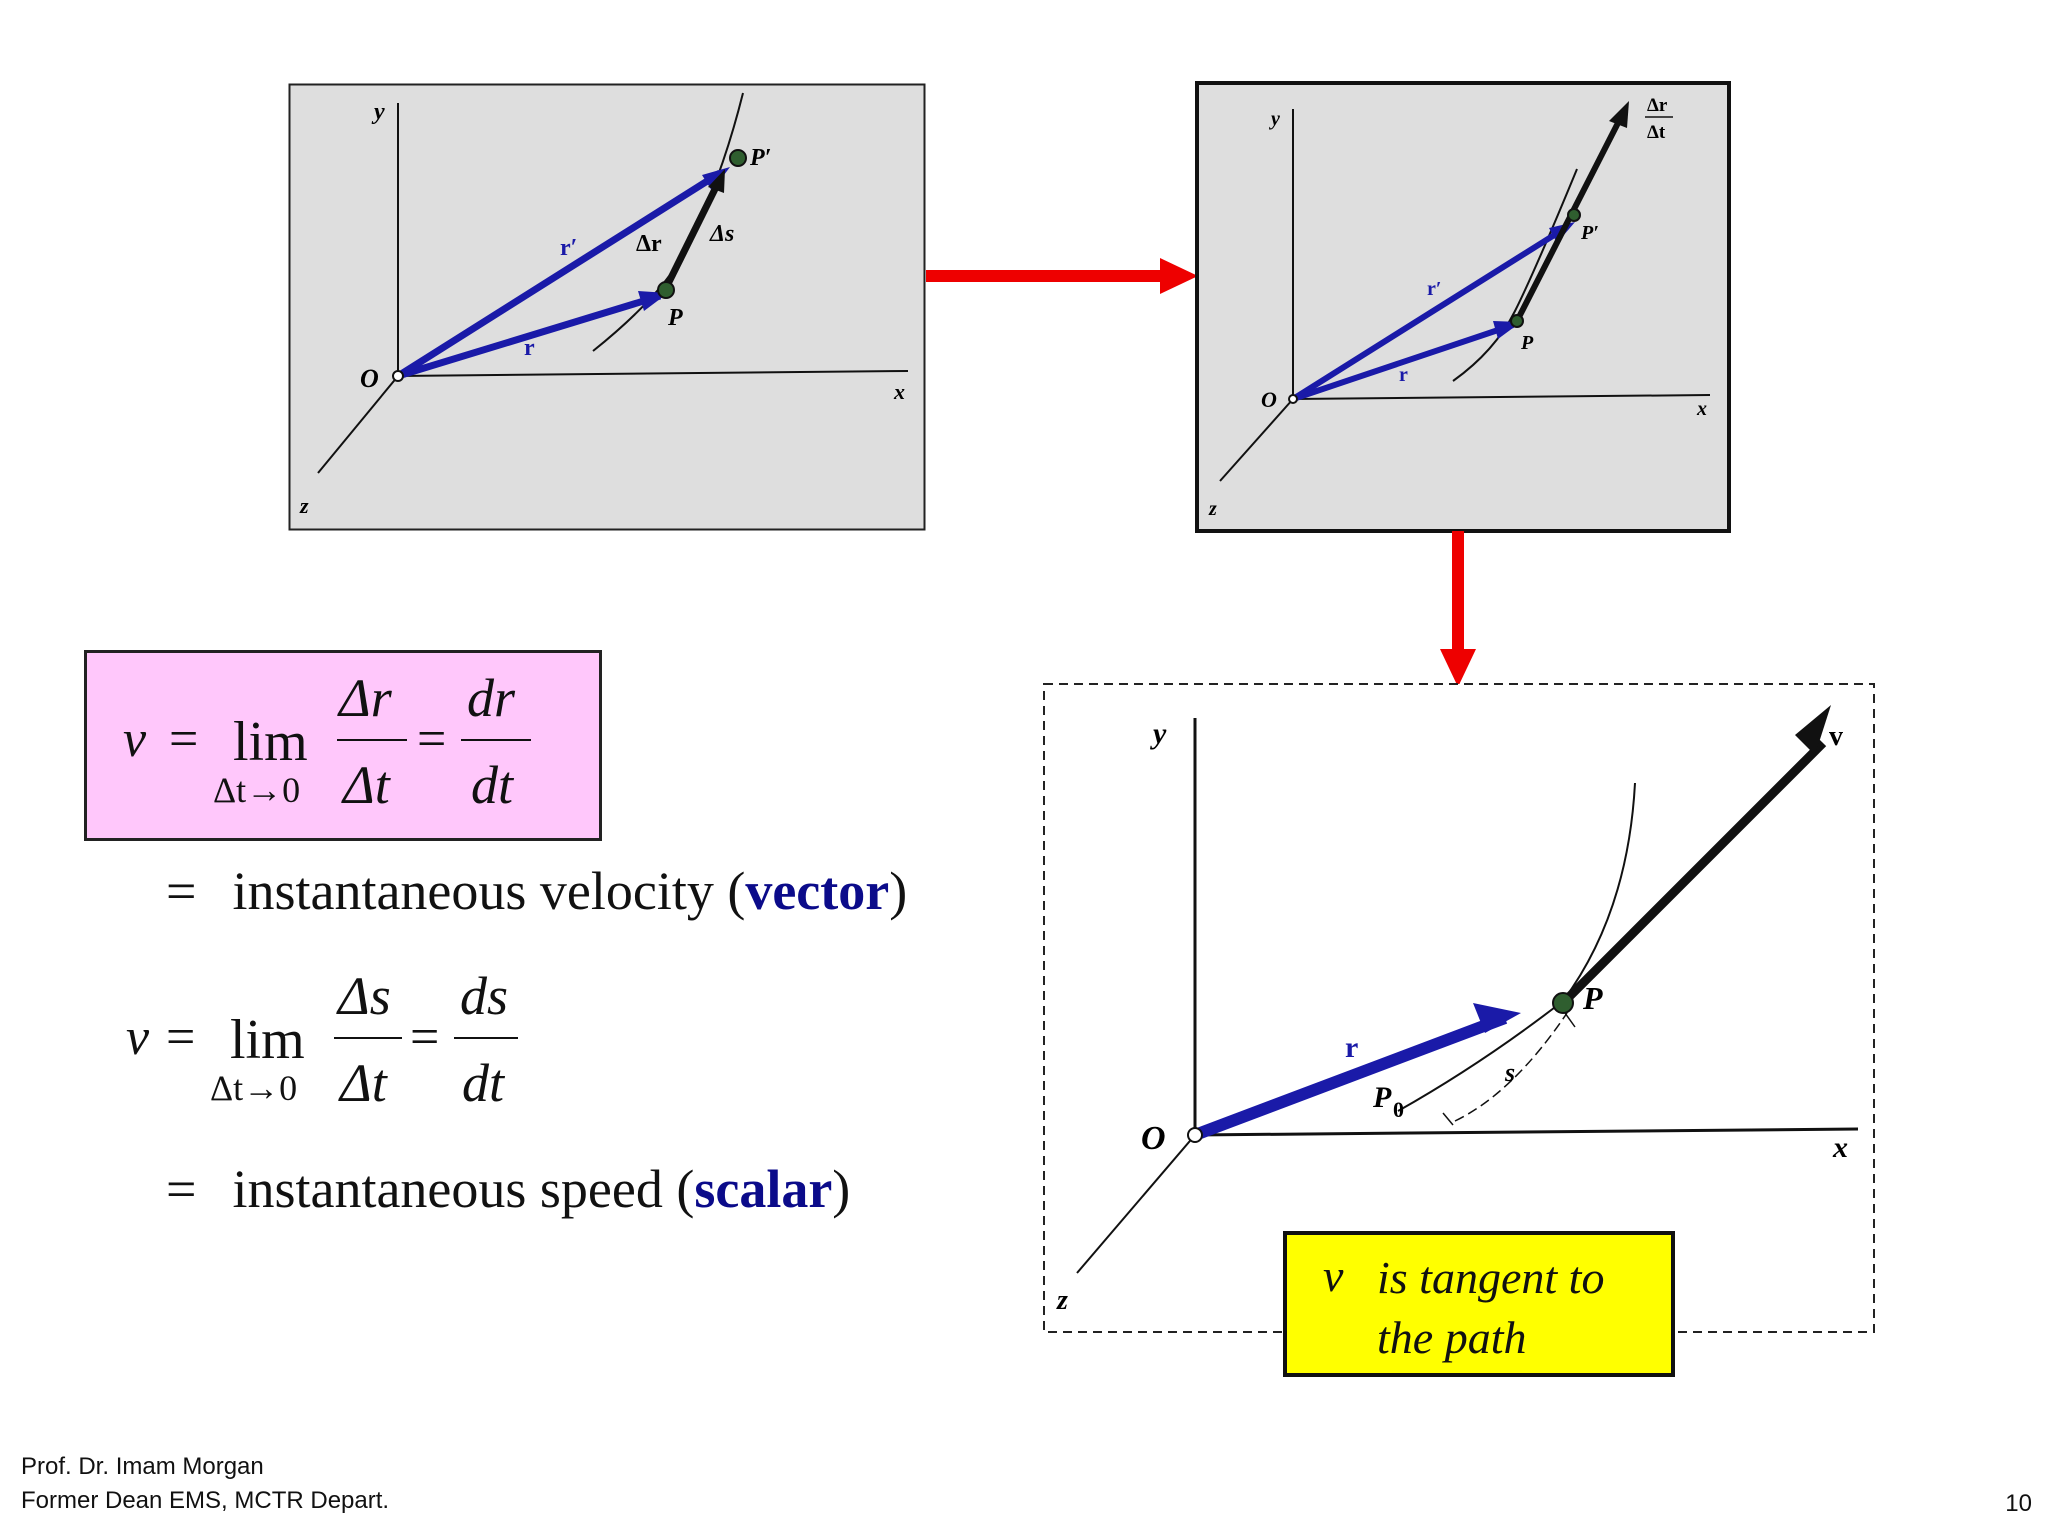 The height and width of the screenshot is (1536, 2048). What do you see at coordinates (181, 1037) in the screenshot?
I see `speed-eq: =` at bounding box center [181, 1037].